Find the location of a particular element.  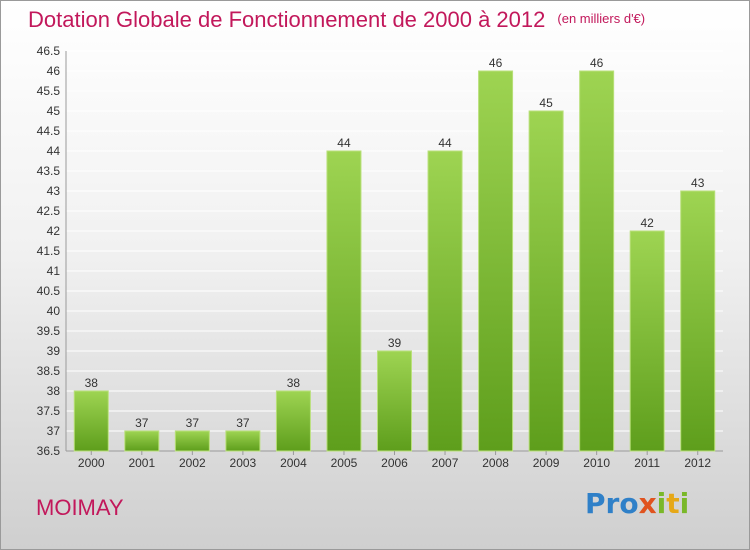

logo-letter: P is located at coordinates (595, 503).